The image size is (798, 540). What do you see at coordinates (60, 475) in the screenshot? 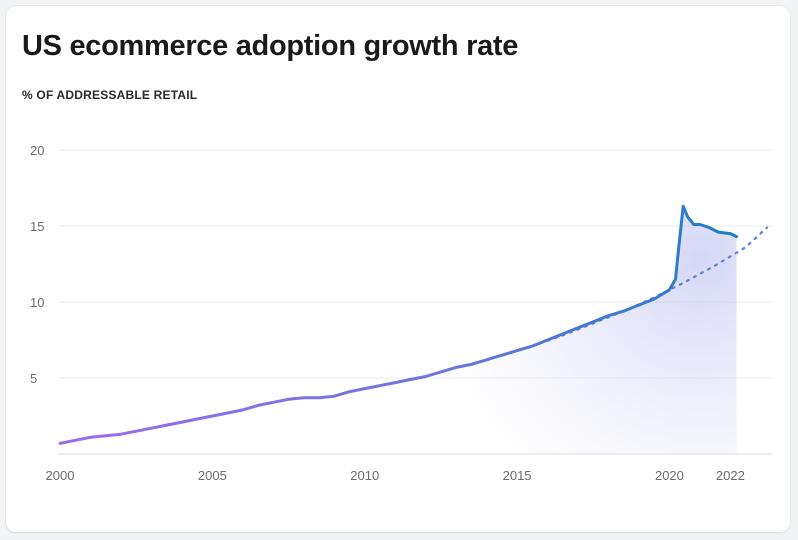
I see `x-tick-label: 2000` at bounding box center [60, 475].